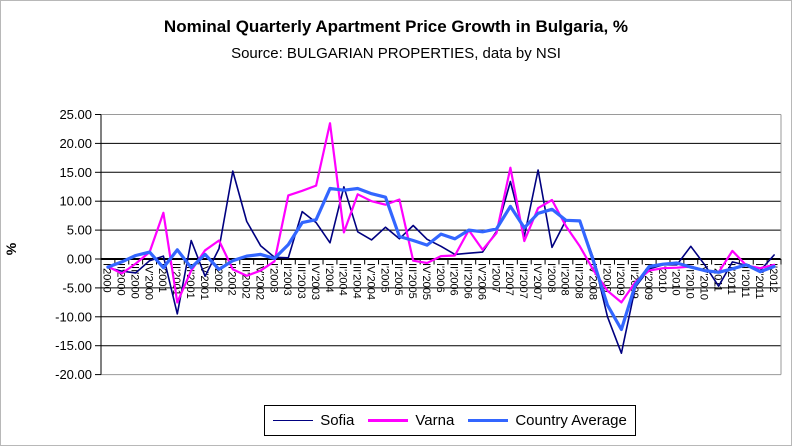 The height and width of the screenshot is (446, 792). Describe the element at coordinates (329, 278) in the screenshot. I see `x-tick-label: I'2004` at that location.